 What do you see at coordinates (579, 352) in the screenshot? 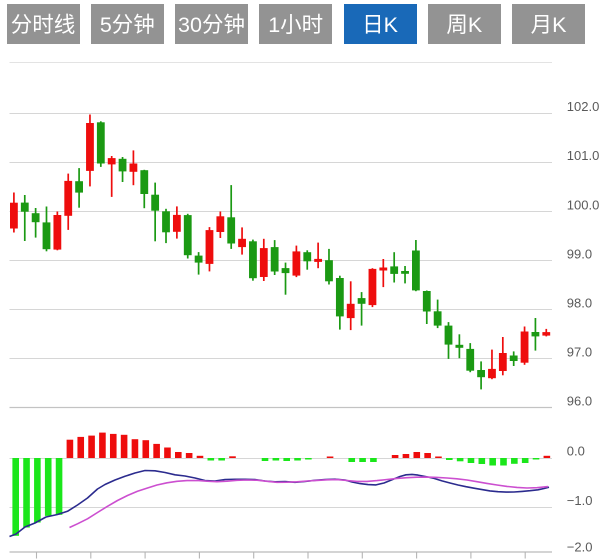
I see `svg-text: 97.0` at bounding box center [579, 352].